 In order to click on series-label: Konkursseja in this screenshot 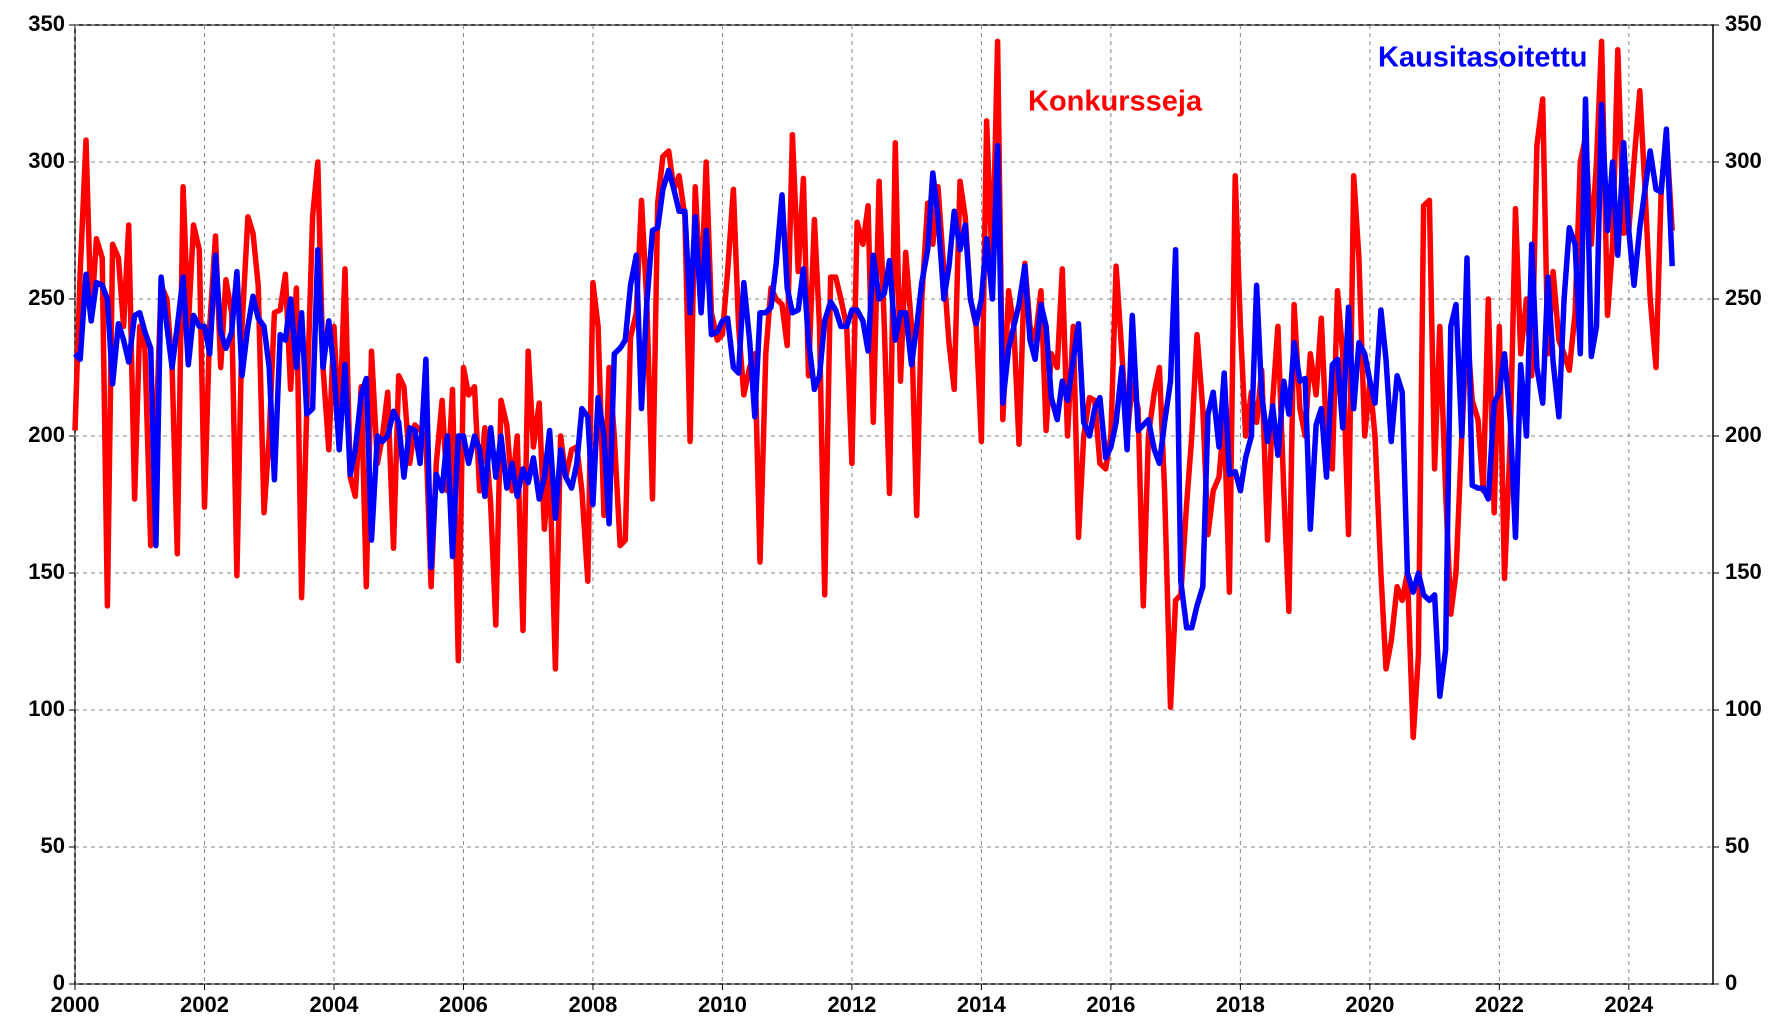, I will do `click(1115, 102)`.